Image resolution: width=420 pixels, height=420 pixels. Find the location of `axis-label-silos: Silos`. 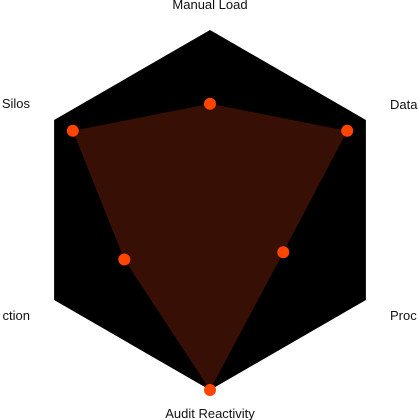

axis-label-silos: Silos is located at coordinates (16, 103).